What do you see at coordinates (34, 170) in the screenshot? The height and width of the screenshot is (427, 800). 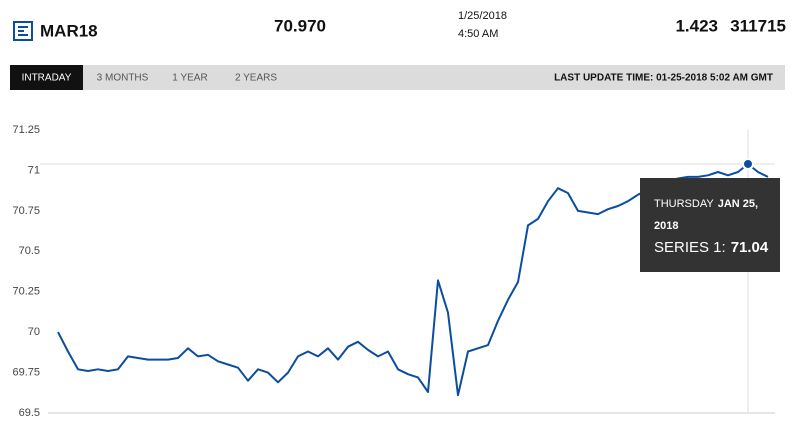 I see `y-tick-label: 71` at bounding box center [34, 170].